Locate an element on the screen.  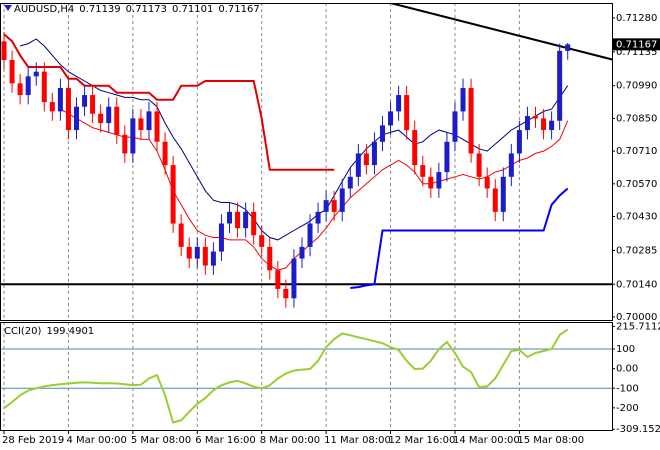
y-tick-label: 0.70000 is located at coordinates (636, 317).